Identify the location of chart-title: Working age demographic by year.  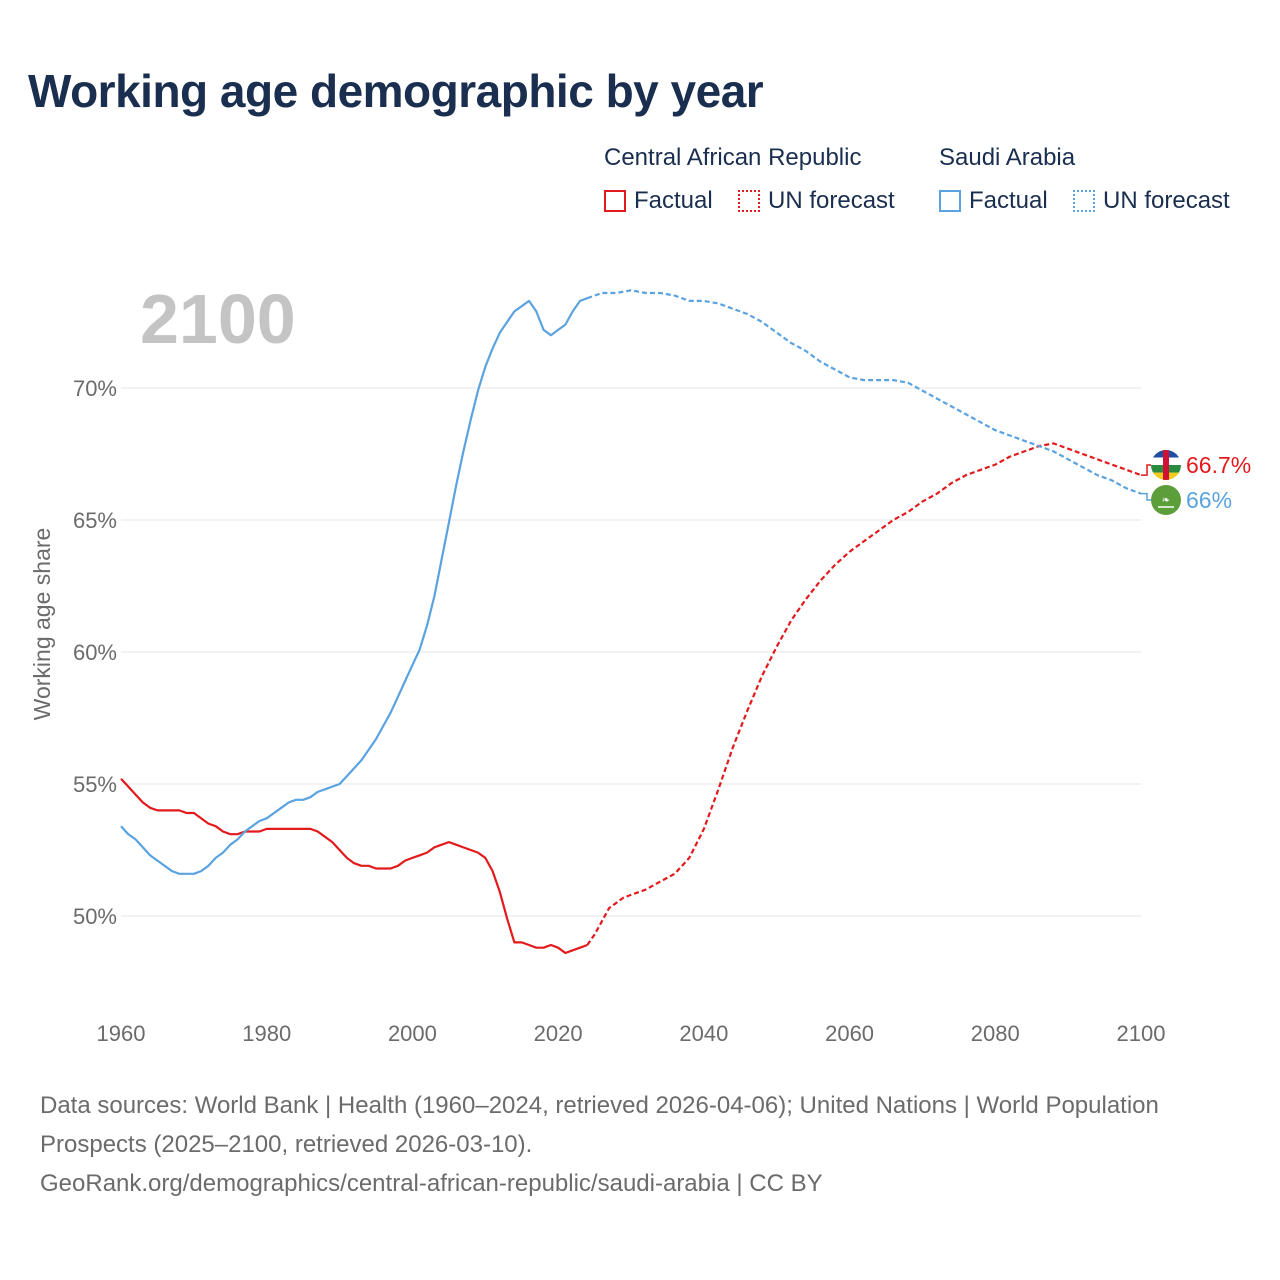
(396, 91).